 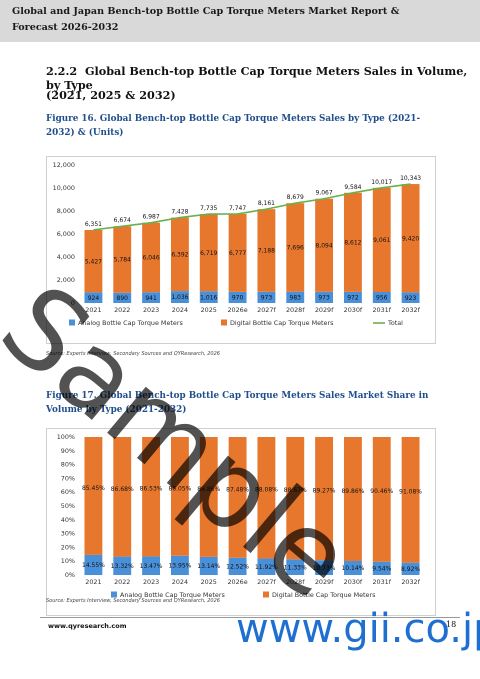 I want to click on digital-data-label: 5,427, so click(x=93, y=261).